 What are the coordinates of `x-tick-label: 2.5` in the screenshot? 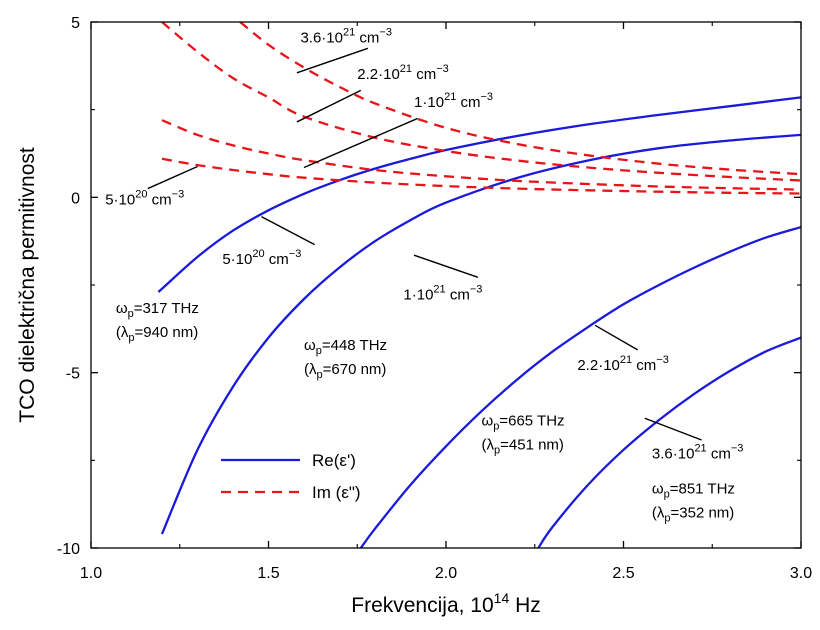 It's located at (623, 573).